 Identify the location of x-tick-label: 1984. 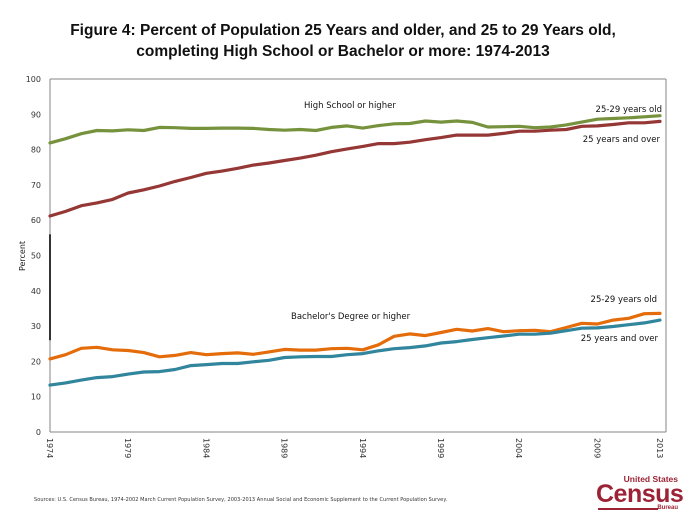
(205, 448).